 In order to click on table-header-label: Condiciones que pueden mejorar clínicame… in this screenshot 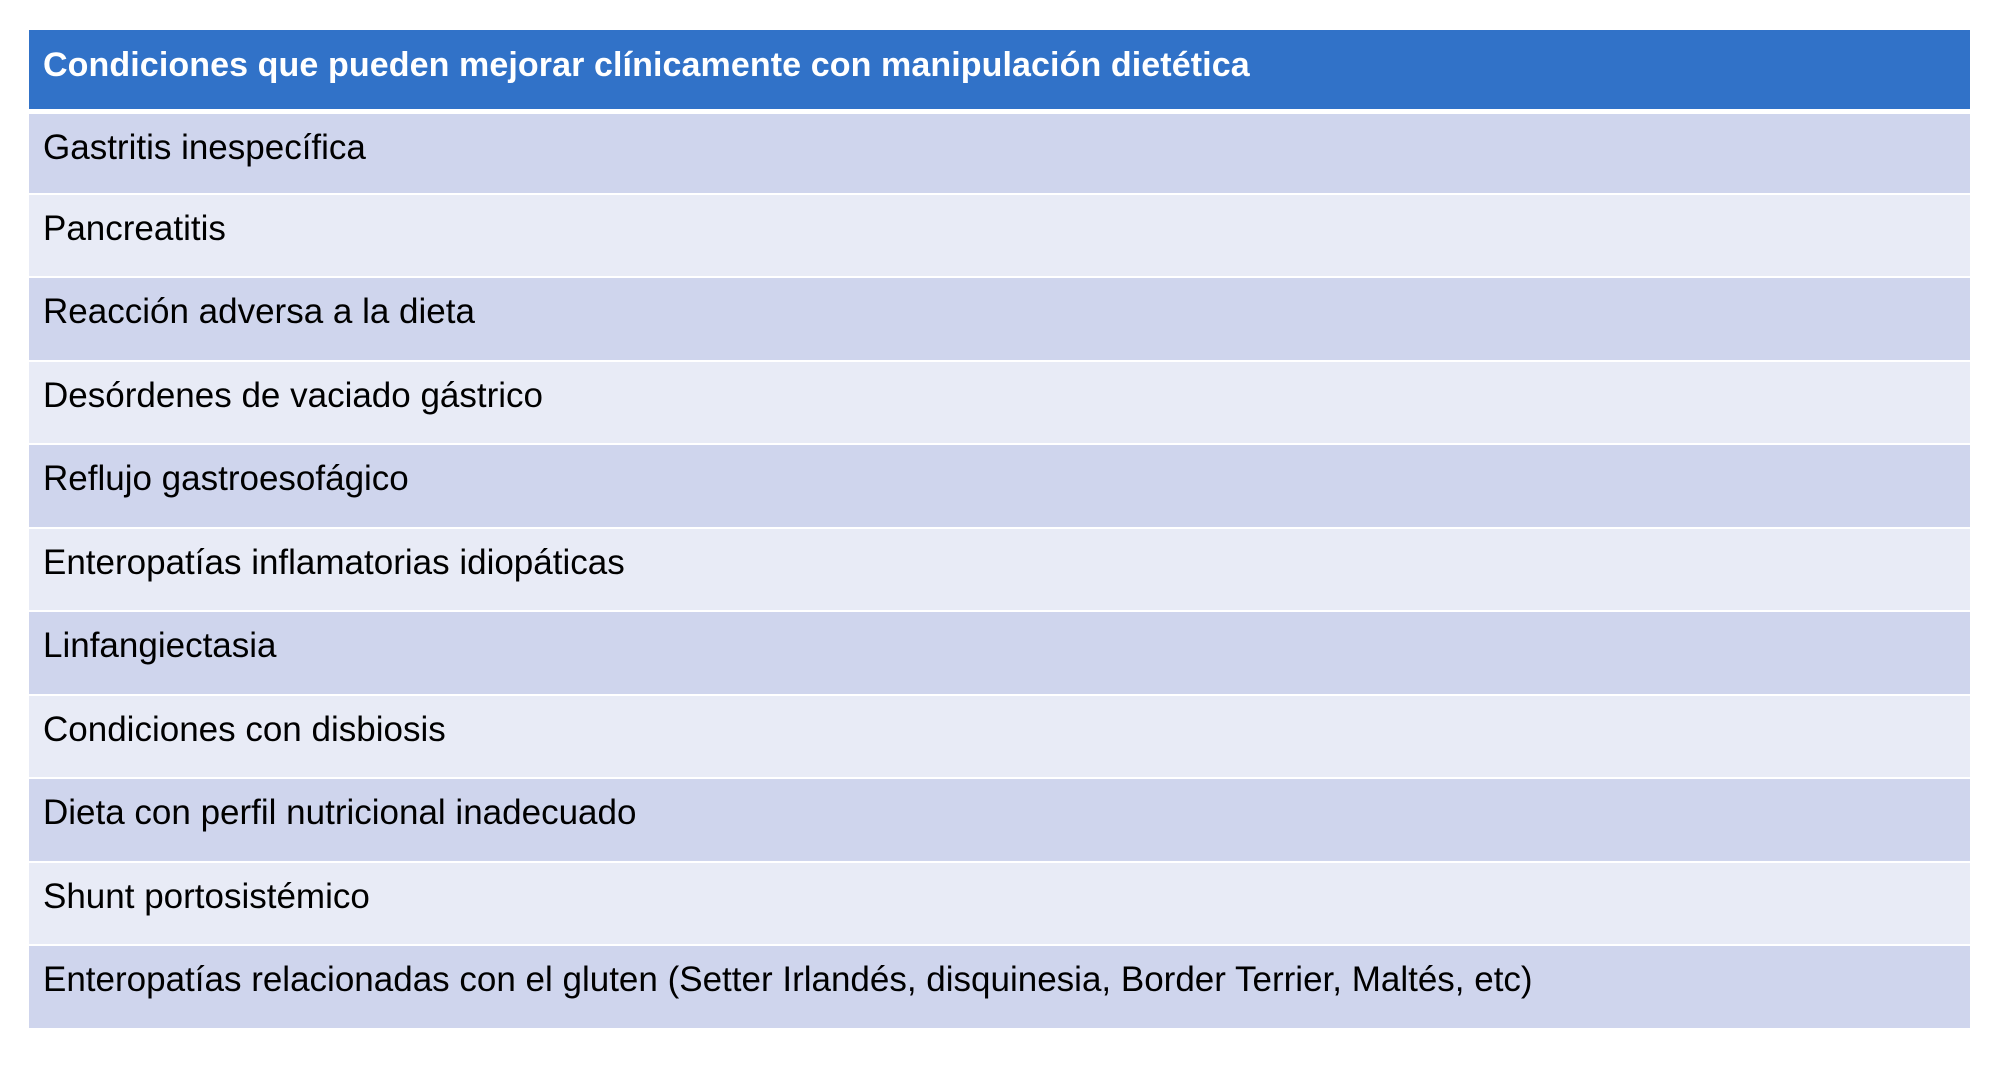, I will do `click(646, 65)`.